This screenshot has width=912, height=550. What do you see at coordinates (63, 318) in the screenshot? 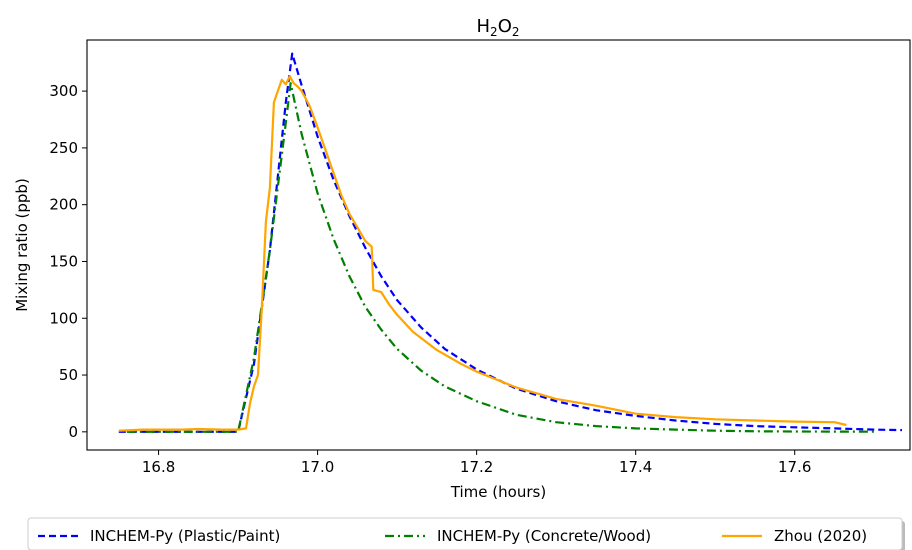
I see `y-tick-label: 100` at bounding box center [63, 318].